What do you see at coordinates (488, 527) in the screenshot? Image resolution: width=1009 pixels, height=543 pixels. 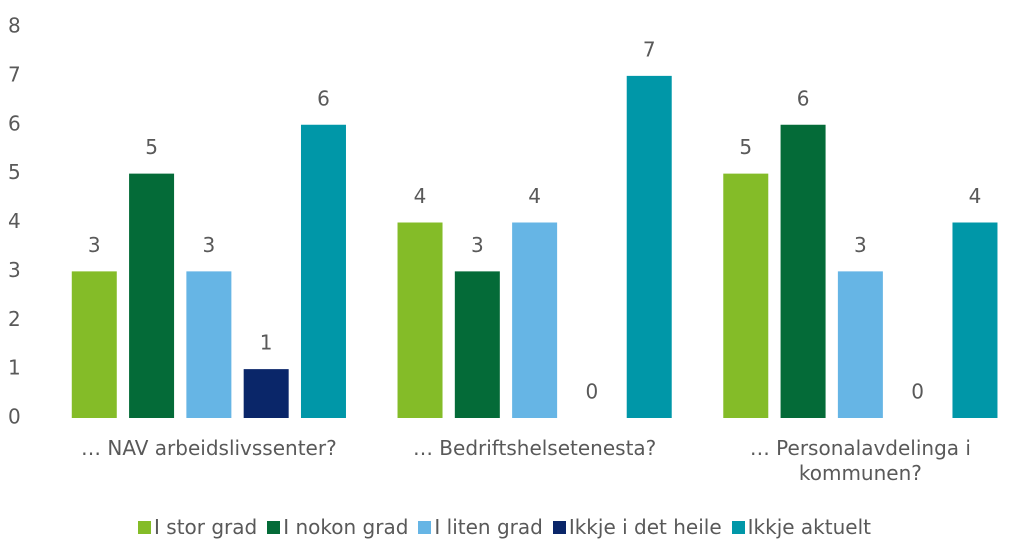 I see `legend-label: I liten grad` at bounding box center [488, 527].